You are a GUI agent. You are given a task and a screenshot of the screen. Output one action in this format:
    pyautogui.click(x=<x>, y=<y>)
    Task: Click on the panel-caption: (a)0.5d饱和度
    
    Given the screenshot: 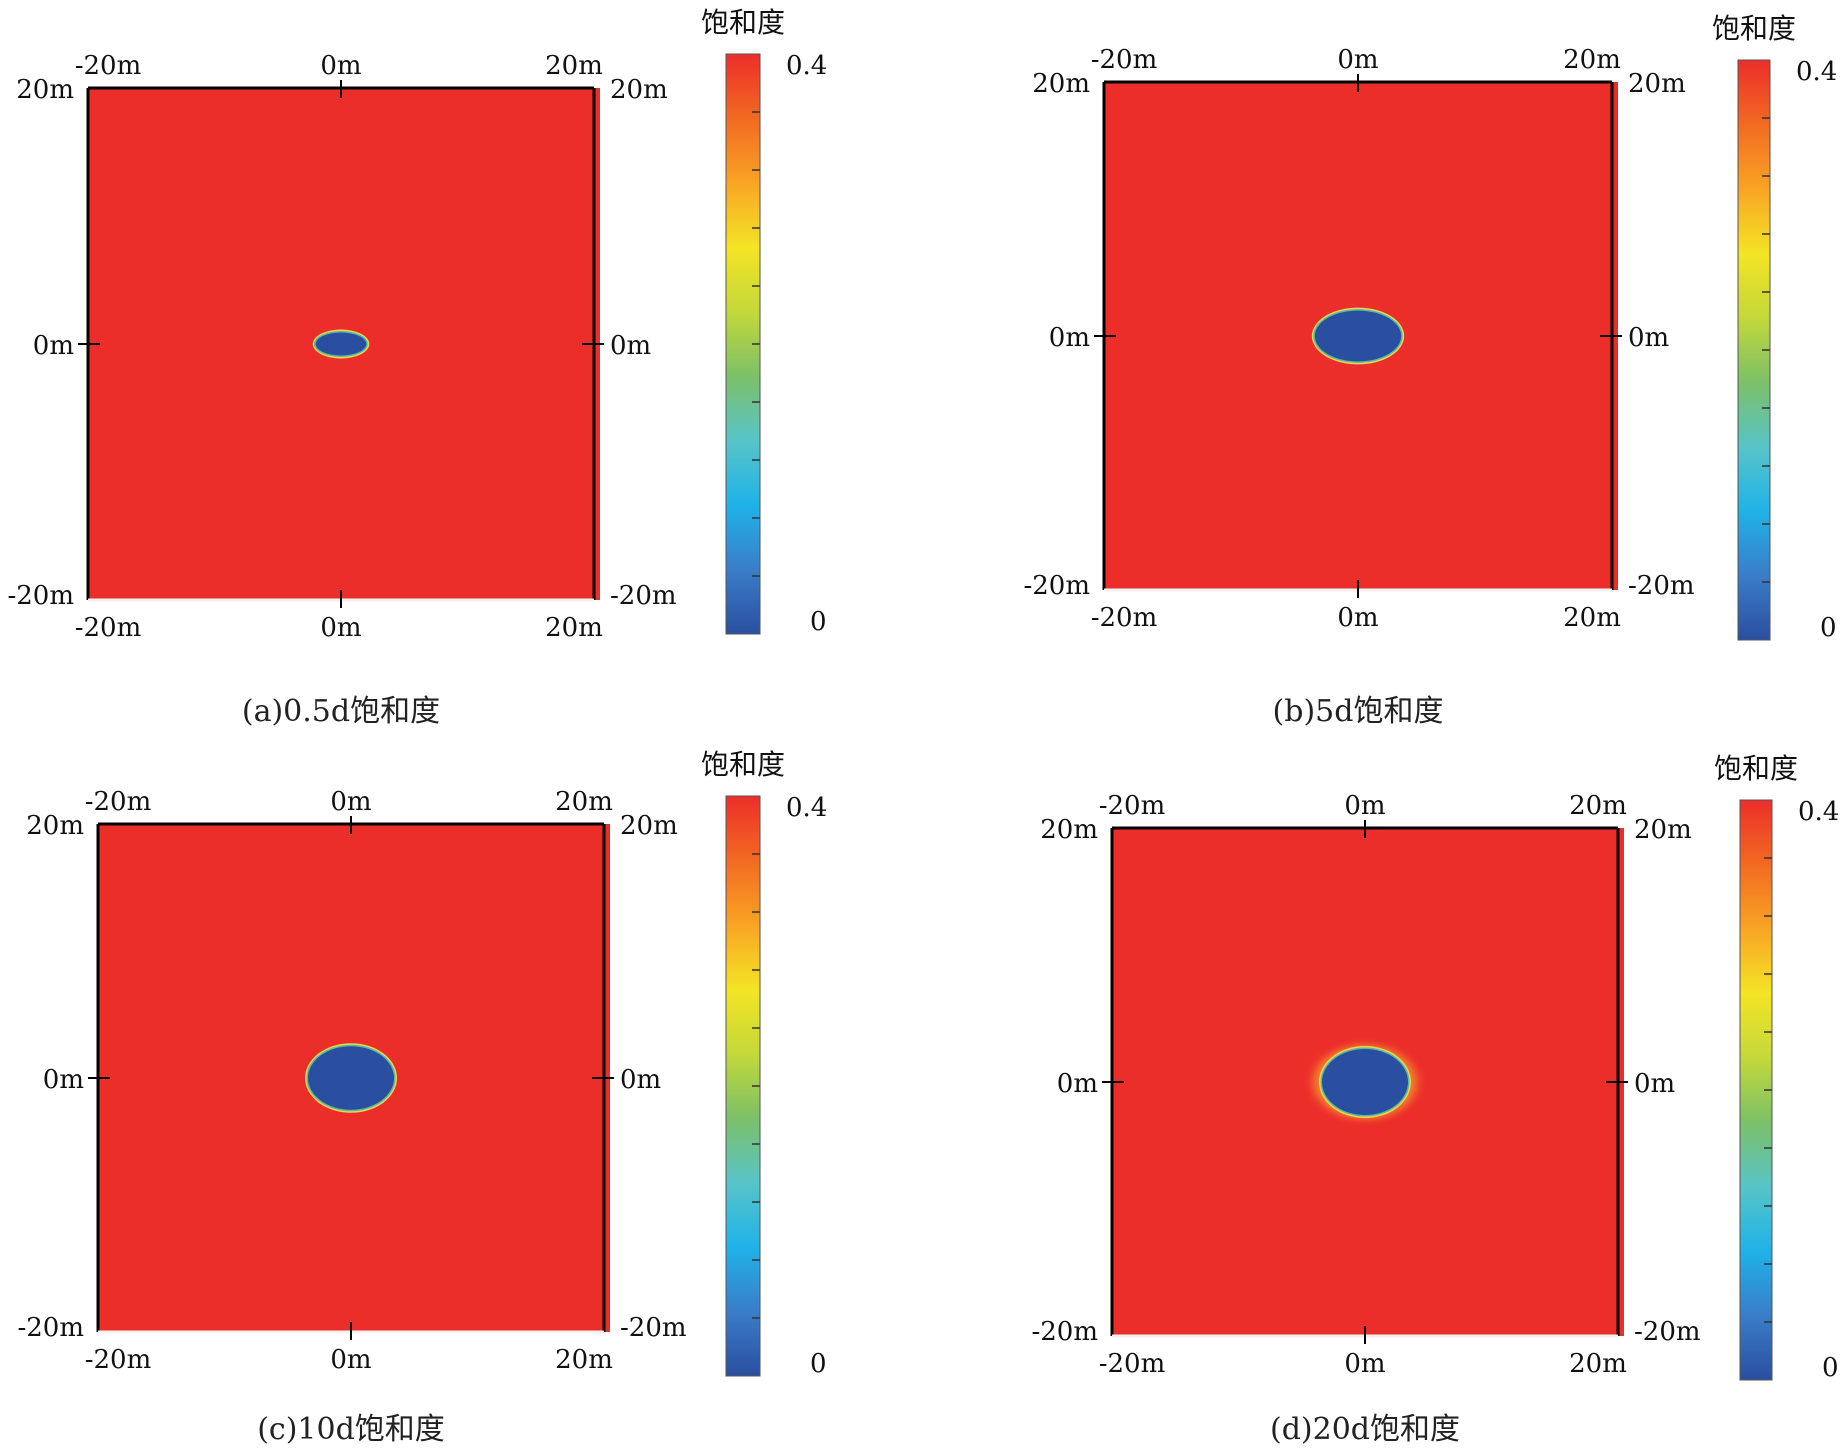 What is the action you would take?
    pyautogui.click(x=341, y=711)
    